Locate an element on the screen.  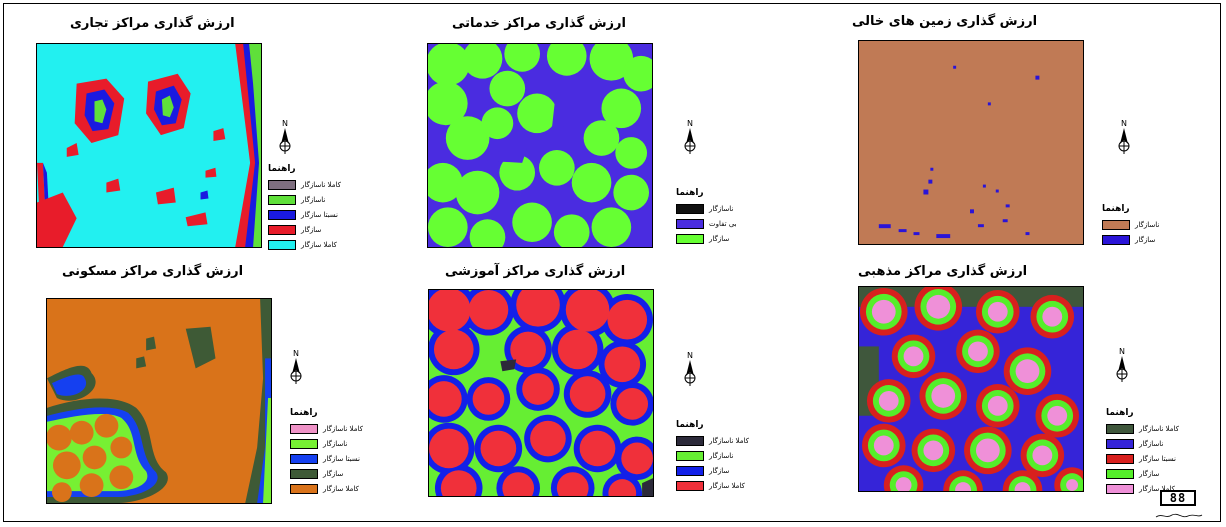
map-educational-raster is located at coordinates (541, 393).